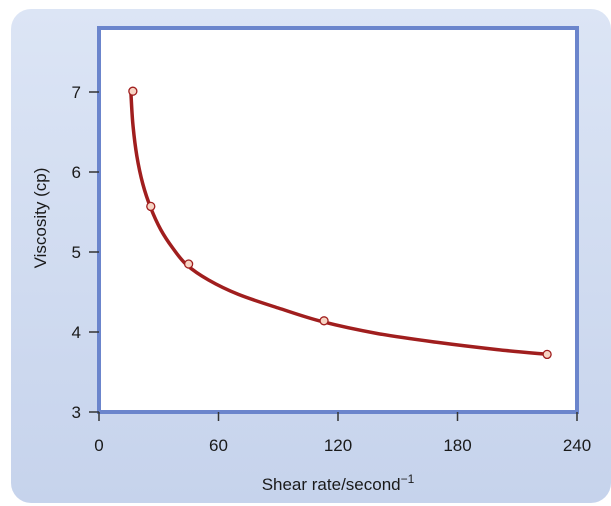 The image size is (611, 506). I want to click on x-tick-label: 120, so click(338, 445).